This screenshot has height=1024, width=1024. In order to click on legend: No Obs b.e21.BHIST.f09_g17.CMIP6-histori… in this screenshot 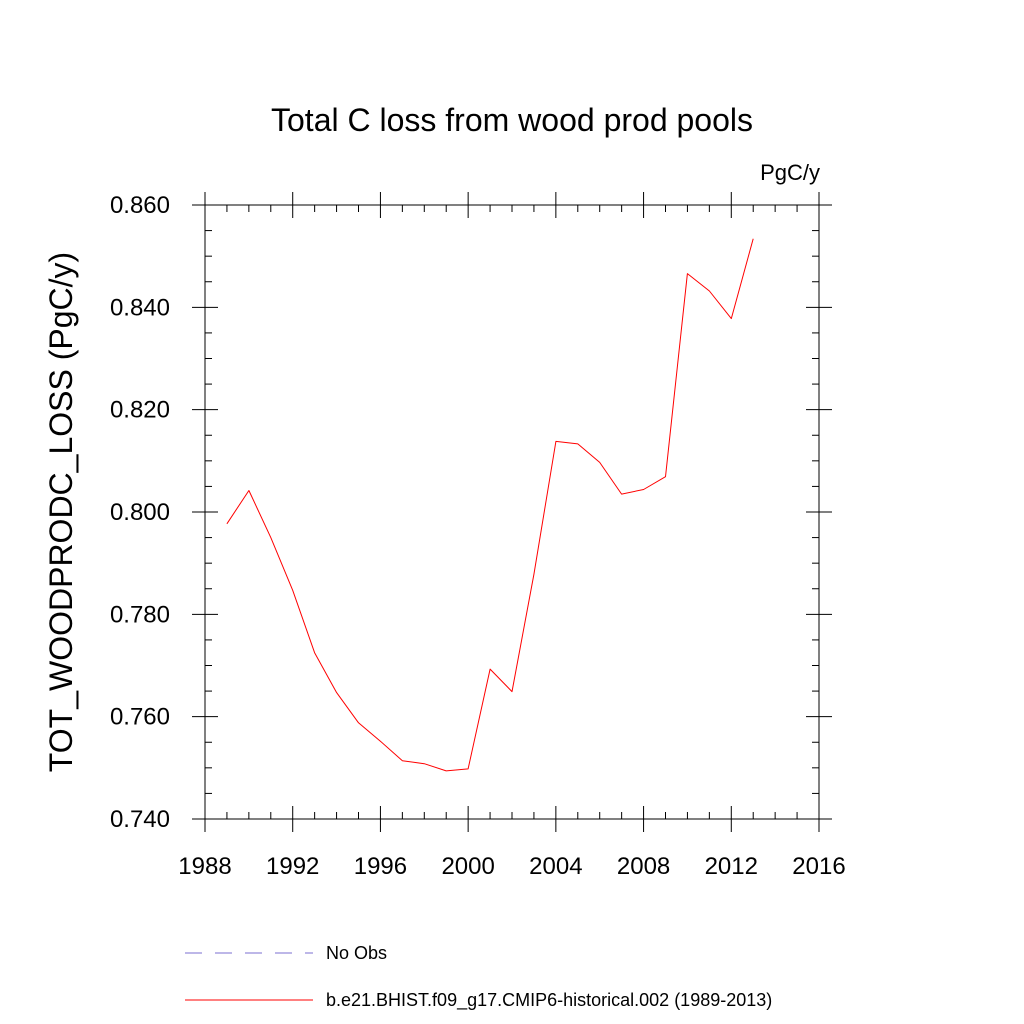, I will do `click(478, 977)`.